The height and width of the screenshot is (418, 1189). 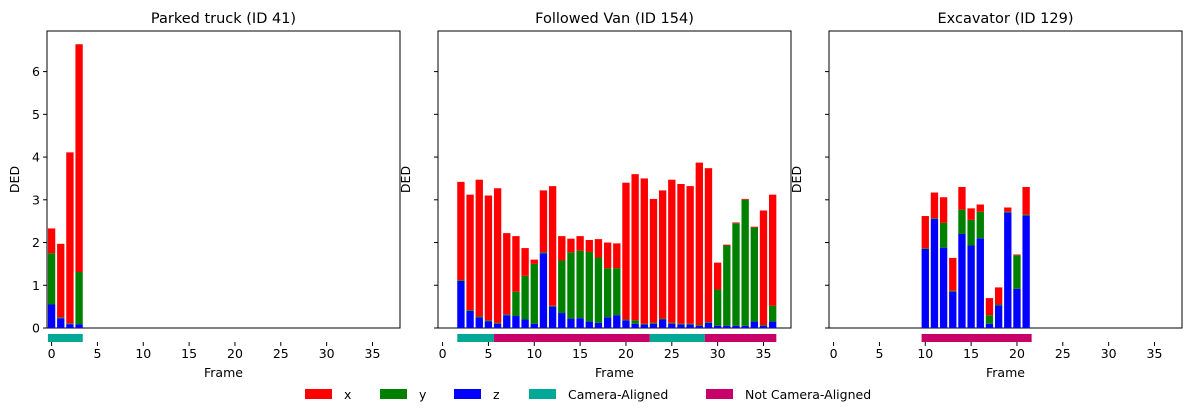 I want to click on y-tick-label: 4, so click(x=36, y=157).